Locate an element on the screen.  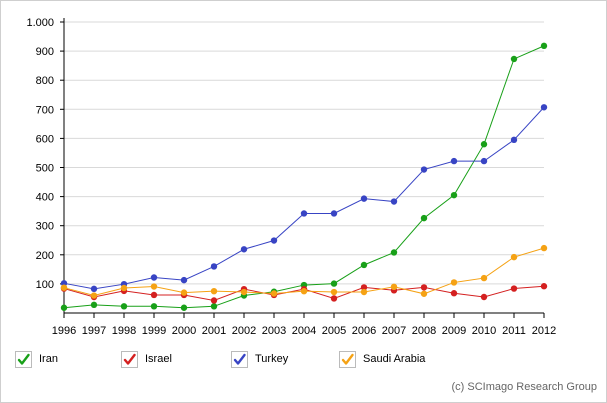
x-tick-label: 2001 is located at coordinates (214, 331).